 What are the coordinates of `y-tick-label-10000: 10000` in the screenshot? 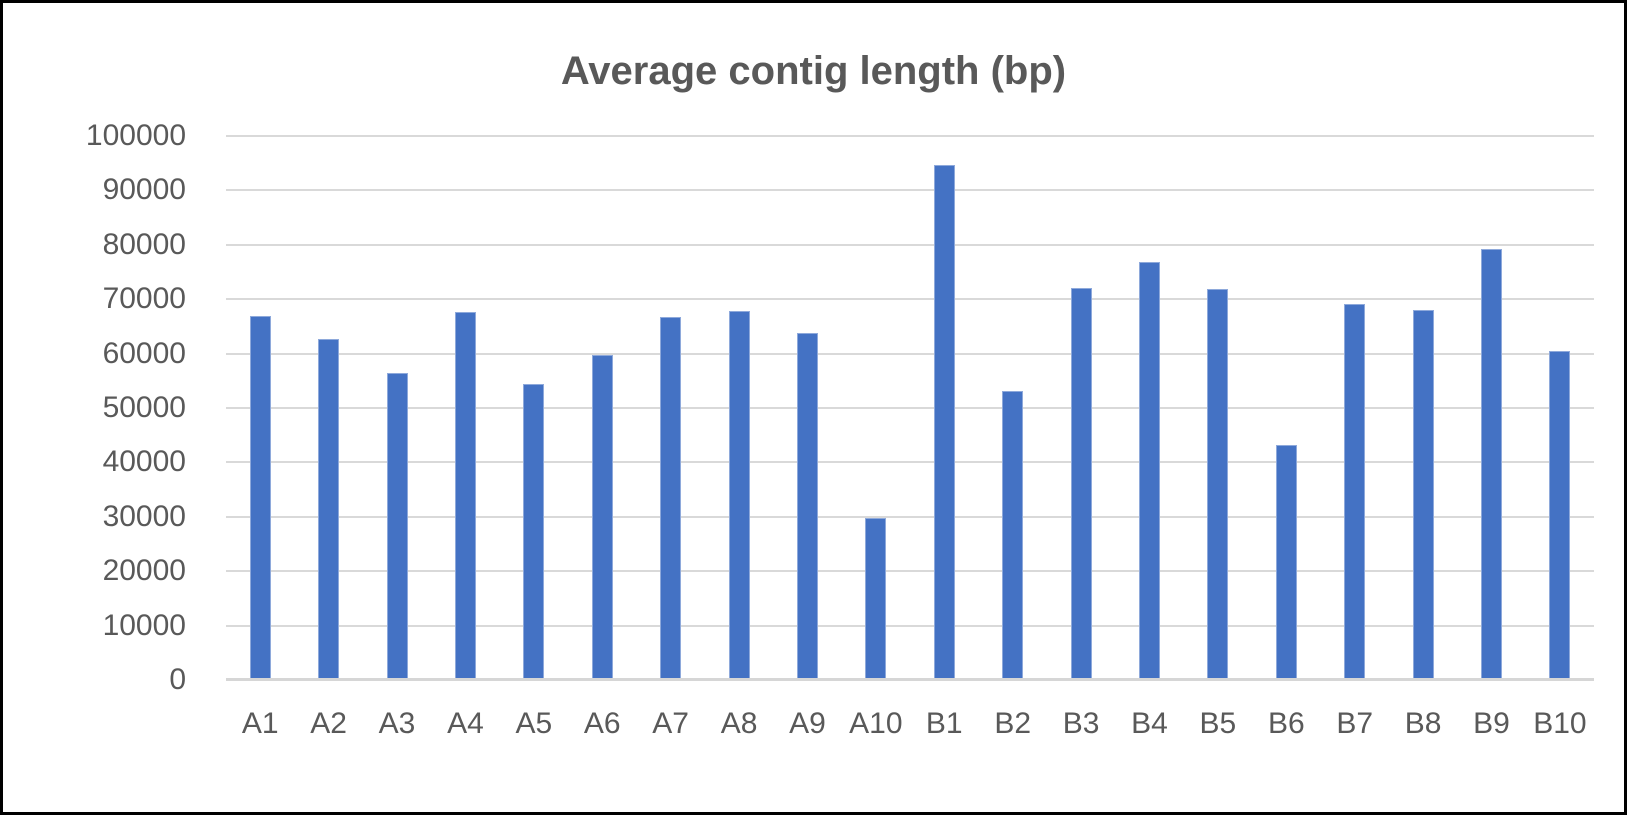 It's located at (144, 625).